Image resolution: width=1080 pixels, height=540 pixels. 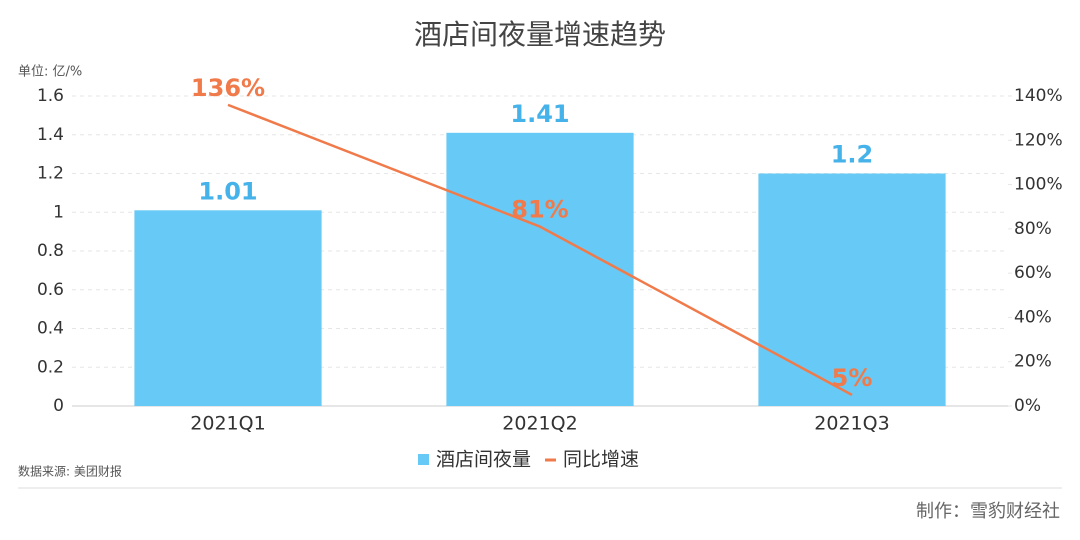 What do you see at coordinates (1027, 406) in the screenshot?
I see `y2-tick-label: 0%` at bounding box center [1027, 406].